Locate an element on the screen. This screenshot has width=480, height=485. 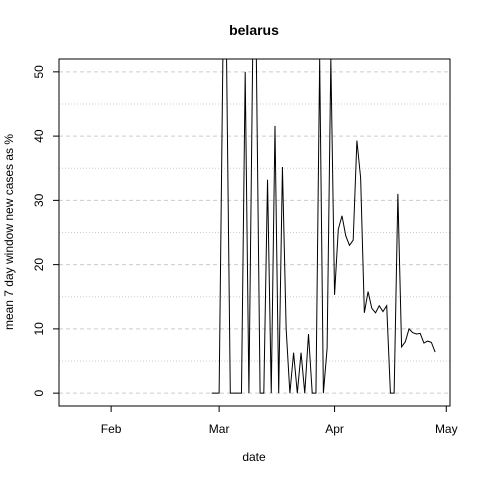
chart-title: belarus is located at coordinates (254, 30).